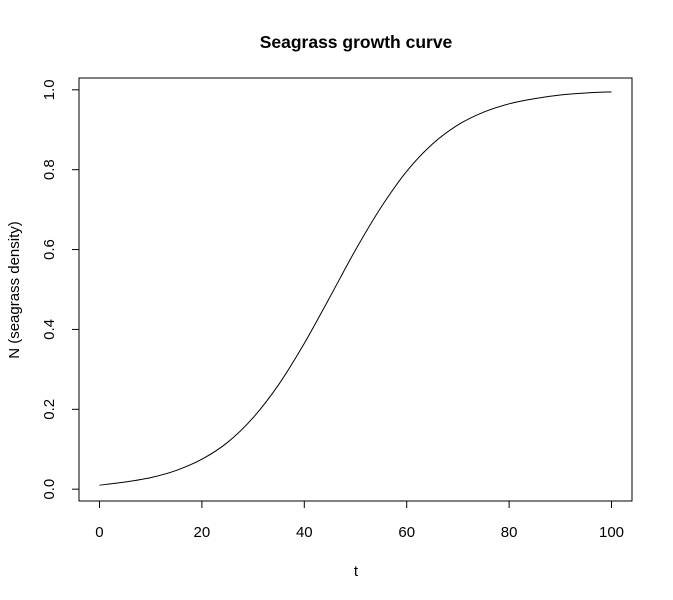 The height and width of the screenshot is (600, 673). Describe the element at coordinates (406, 532) in the screenshot. I see `x-tick-label: 60` at that location.